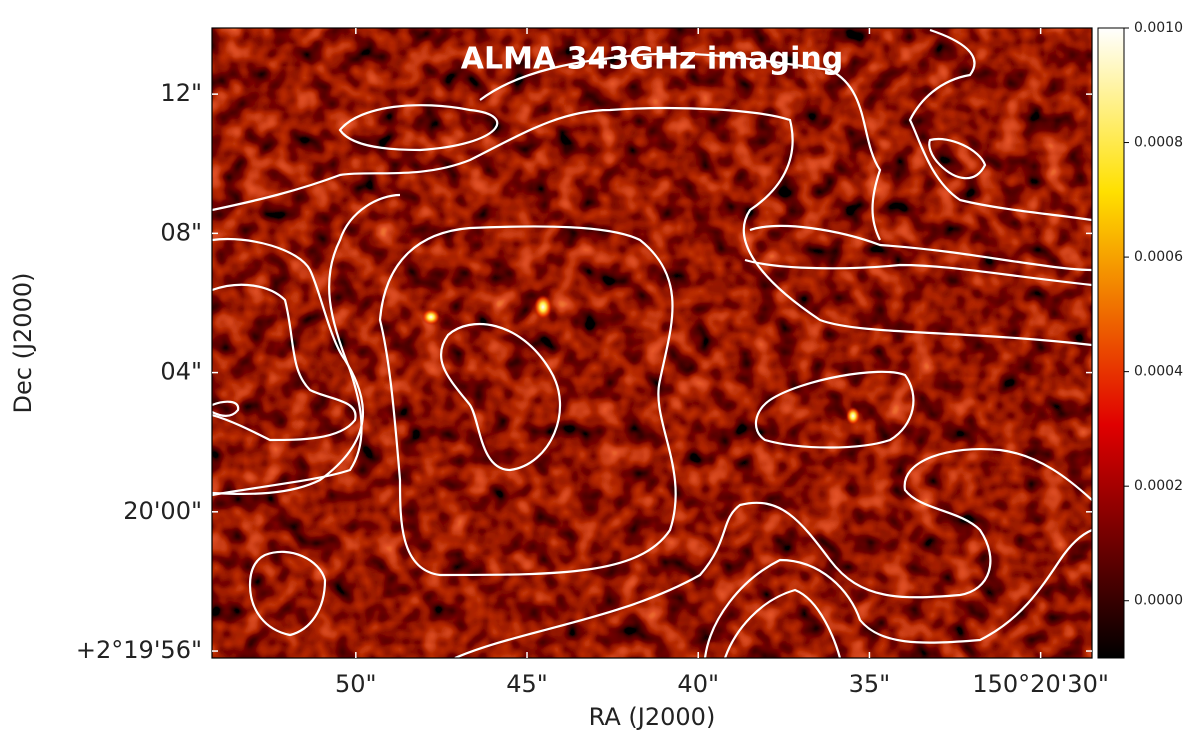 The width and height of the screenshot is (1200, 740). What do you see at coordinates (527, 684) in the screenshot?
I see `x-tick-label: 45"` at bounding box center [527, 684].